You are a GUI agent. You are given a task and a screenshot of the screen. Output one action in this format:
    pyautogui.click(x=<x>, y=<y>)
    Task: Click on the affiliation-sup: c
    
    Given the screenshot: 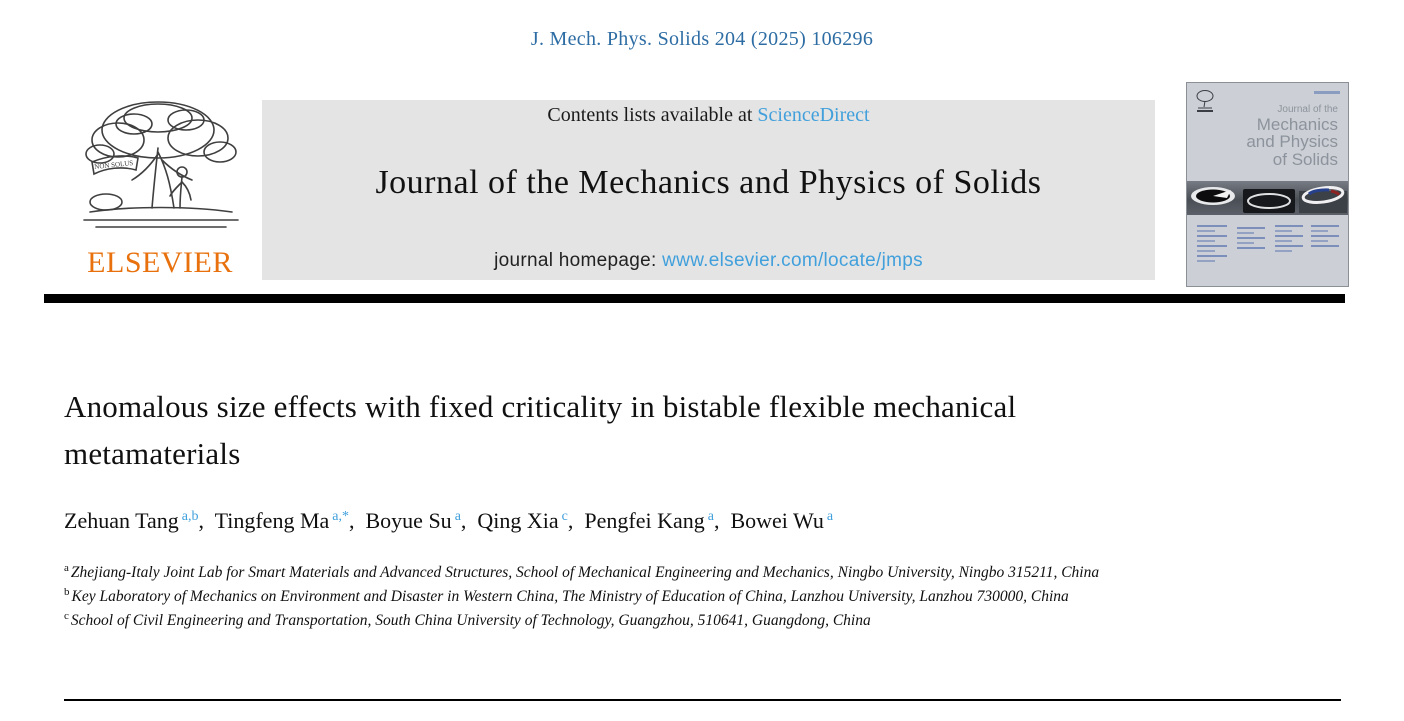 What is the action you would take?
    pyautogui.click(x=66, y=615)
    